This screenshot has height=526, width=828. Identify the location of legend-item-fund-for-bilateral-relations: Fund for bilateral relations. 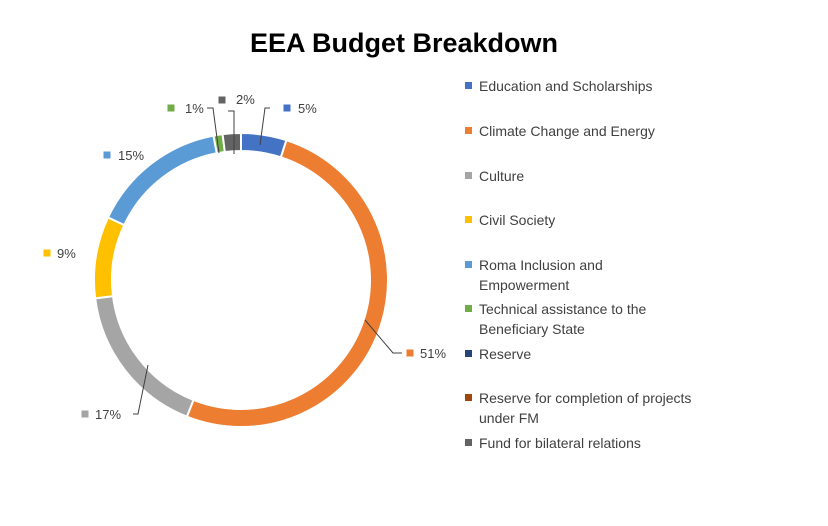
(580, 443).